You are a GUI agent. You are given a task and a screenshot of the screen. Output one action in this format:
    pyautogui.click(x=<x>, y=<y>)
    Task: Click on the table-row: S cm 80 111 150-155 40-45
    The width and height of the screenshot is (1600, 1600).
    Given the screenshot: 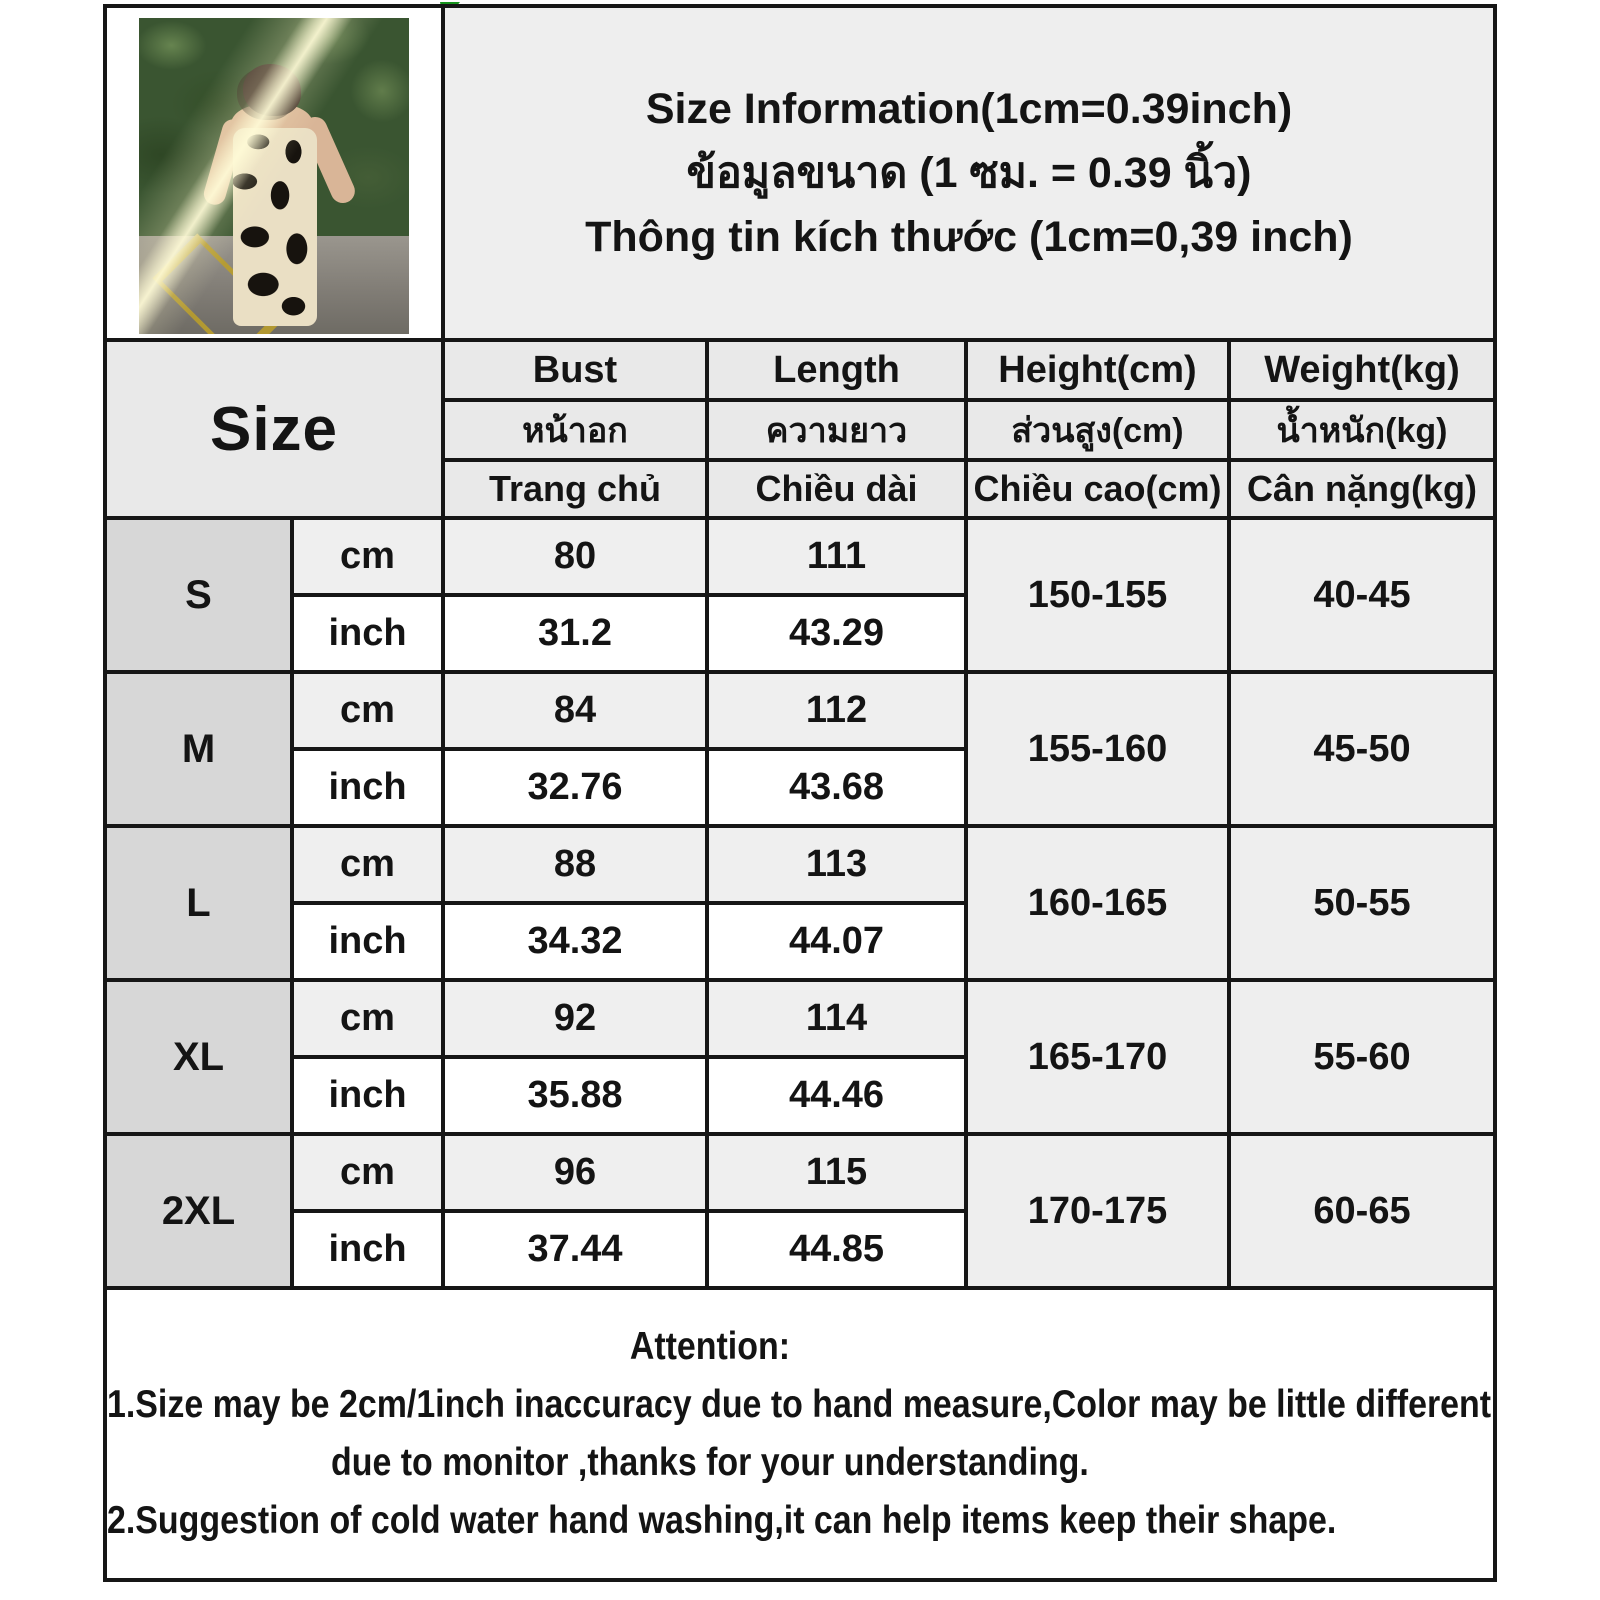 What is the action you would take?
    pyautogui.click(x=800, y=595)
    